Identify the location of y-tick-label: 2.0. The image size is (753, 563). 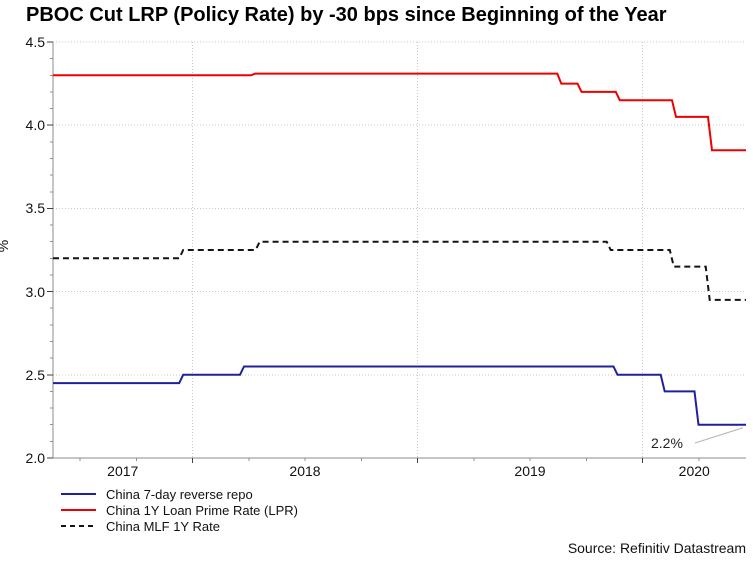
(35, 458).